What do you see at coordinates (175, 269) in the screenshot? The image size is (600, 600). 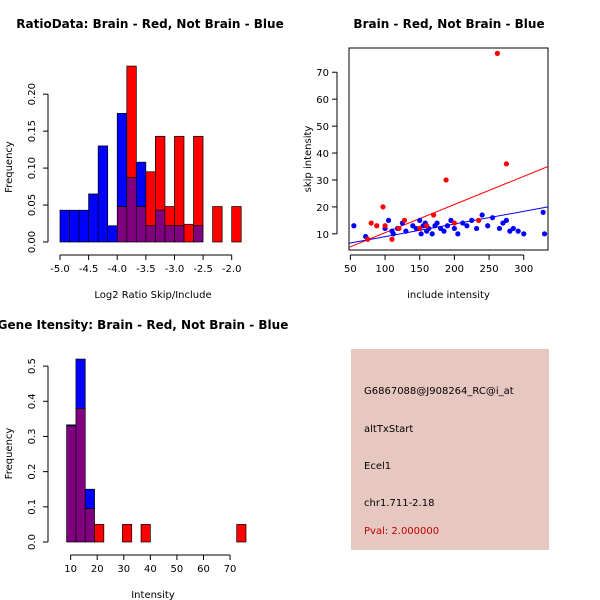 I see `x-tick-label: -3.0` at bounding box center [175, 269].